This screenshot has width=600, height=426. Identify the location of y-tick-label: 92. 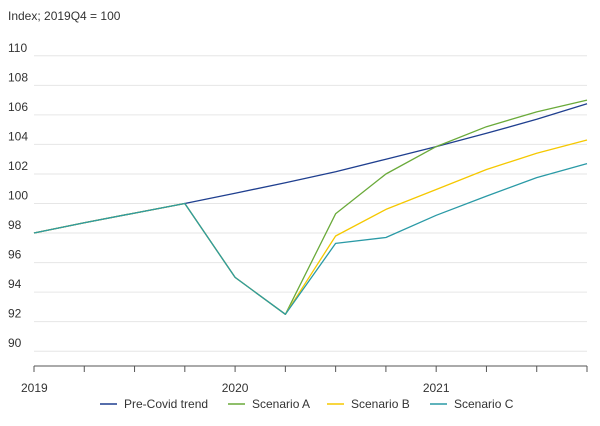
(15, 314).